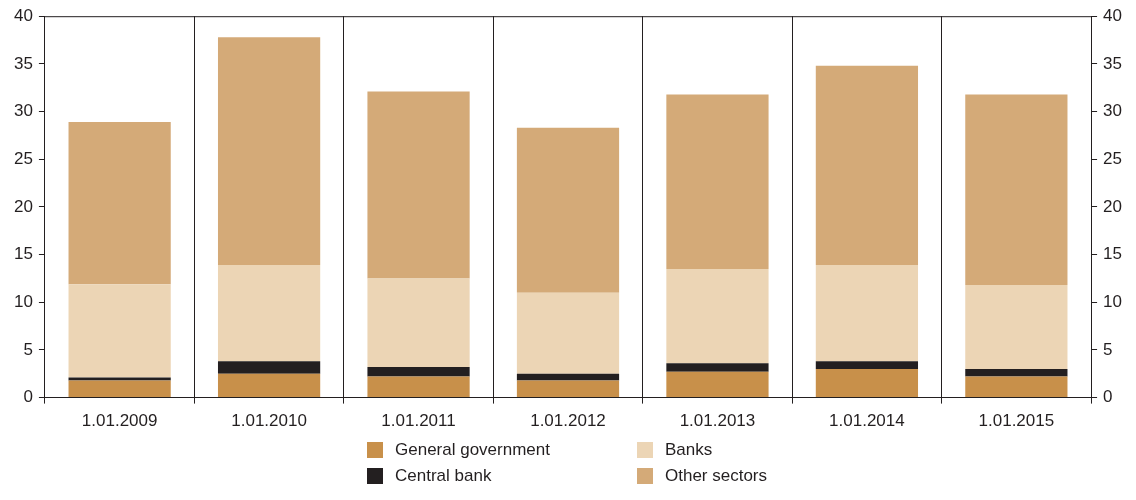 The width and height of the screenshot is (1136, 500). I want to click on y2-tick-label: 0, so click(1108, 397).